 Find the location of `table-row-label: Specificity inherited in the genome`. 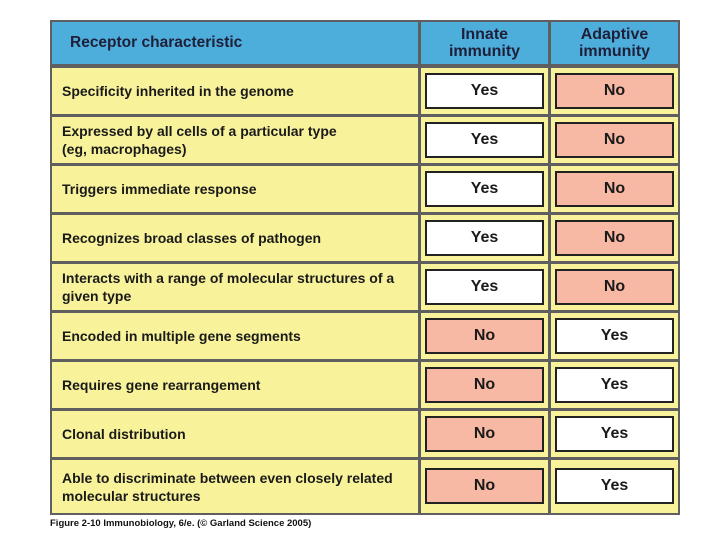

table-row-label: Specificity inherited in the genome is located at coordinates (235, 91).